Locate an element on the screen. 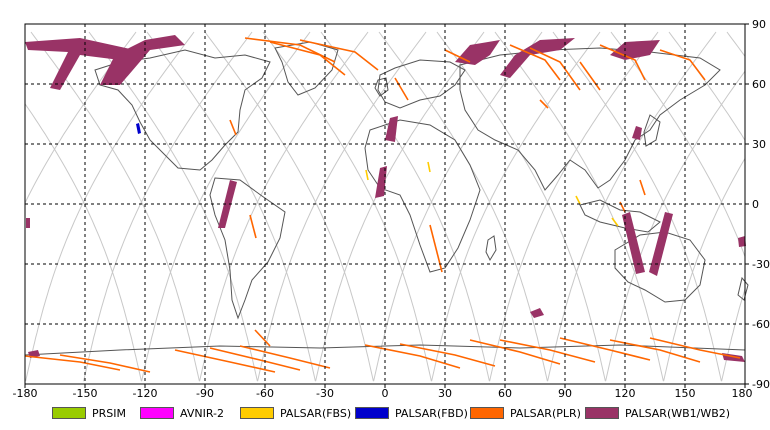  x-tick-label: -150 is located at coordinates (85, 393).